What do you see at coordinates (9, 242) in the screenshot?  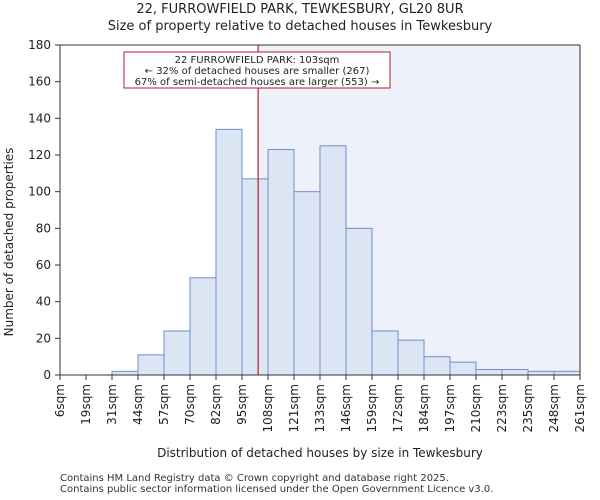 I see `y-axis-label: Number of detached properties` at bounding box center [9, 242].